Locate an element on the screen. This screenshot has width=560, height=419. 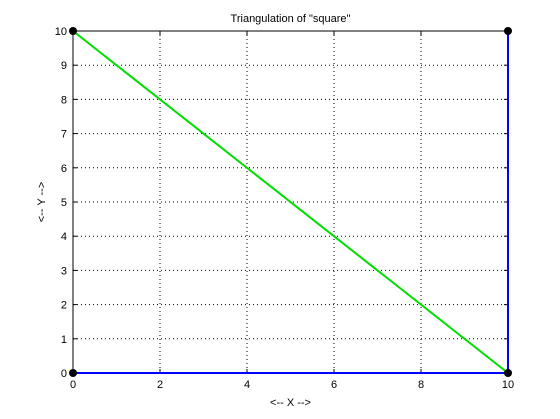
y-tick-label-1: 1 is located at coordinates (64, 340).